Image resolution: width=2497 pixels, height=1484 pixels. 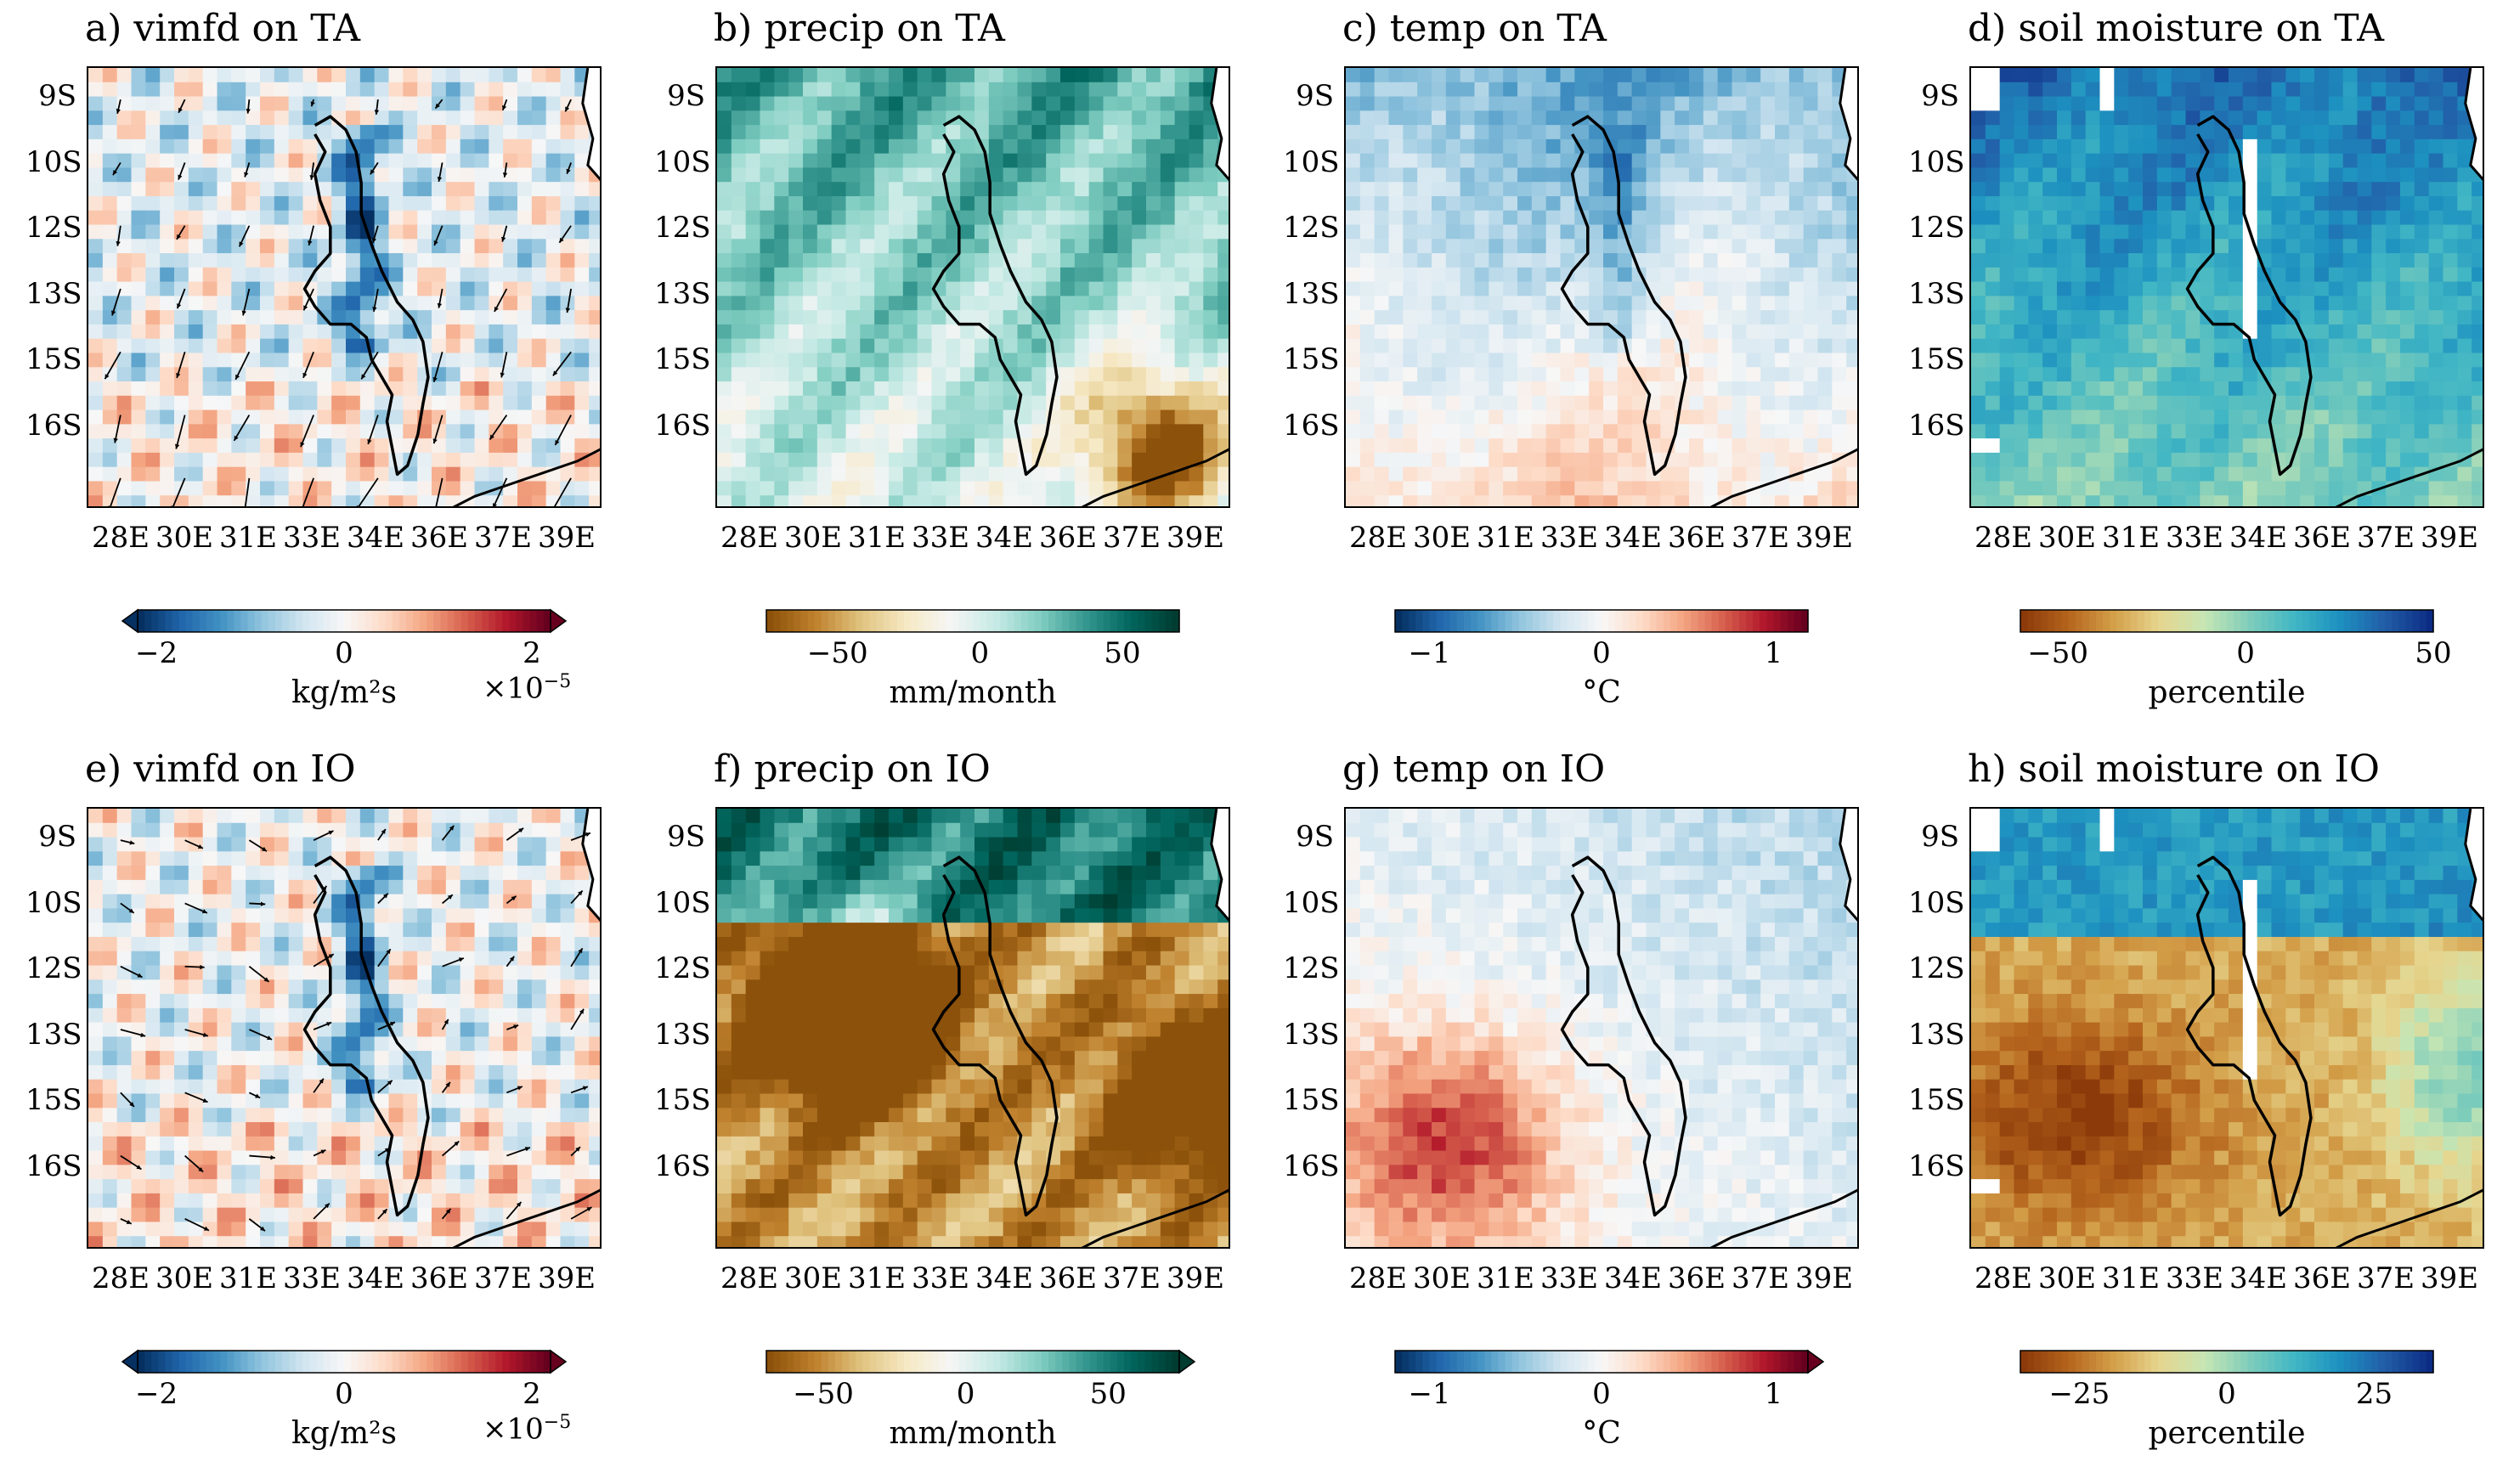 I want to click on x-tick-label: 30E, so click(x=813, y=538).